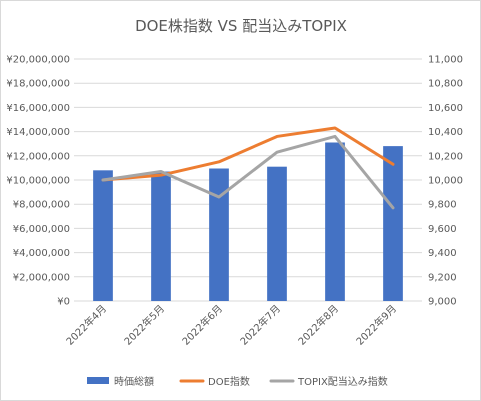 Image resolution: width=481 pixels, height=401 pixels. Describe the element at coordinates (445, 156) in the screenshot. I see `right-tick-label: 10,200` at that location.